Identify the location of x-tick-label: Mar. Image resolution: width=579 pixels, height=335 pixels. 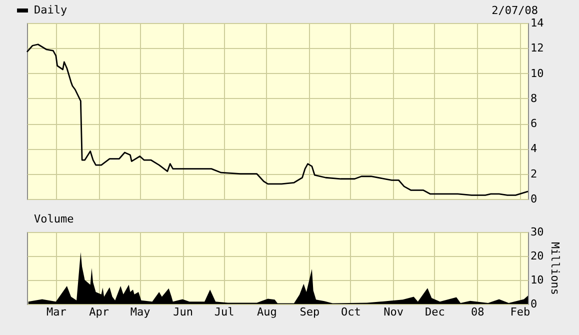
(56, 312).